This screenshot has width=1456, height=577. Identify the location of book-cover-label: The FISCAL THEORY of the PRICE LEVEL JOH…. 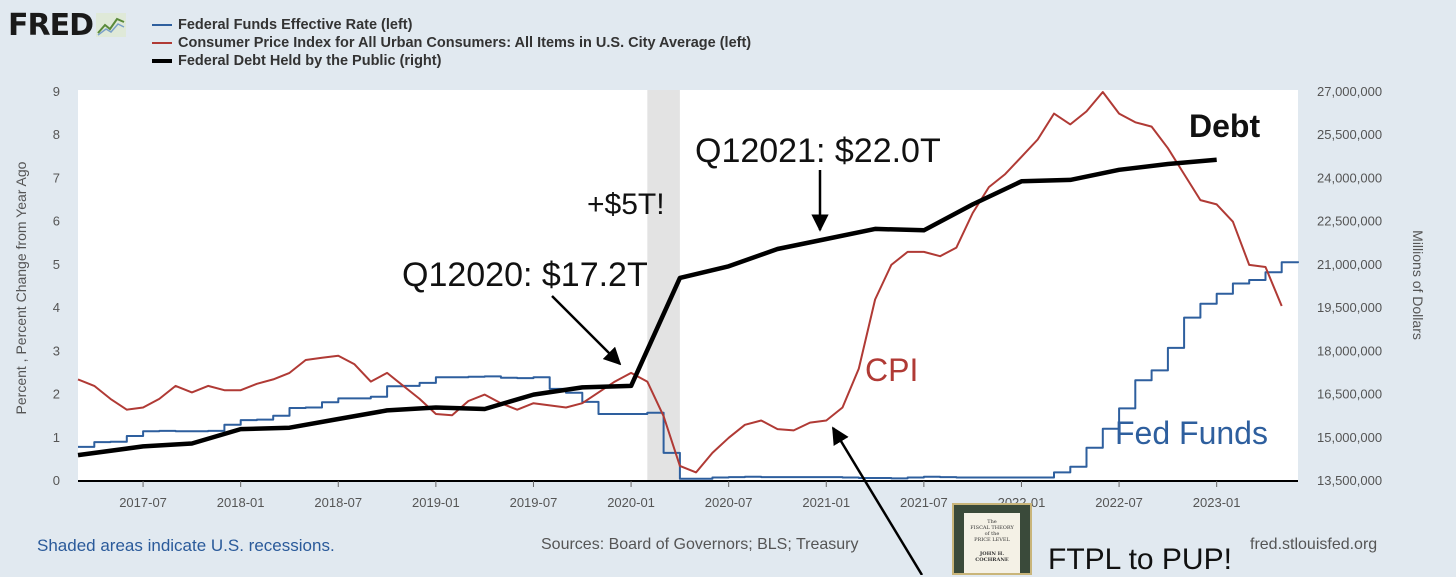
(992, 543).